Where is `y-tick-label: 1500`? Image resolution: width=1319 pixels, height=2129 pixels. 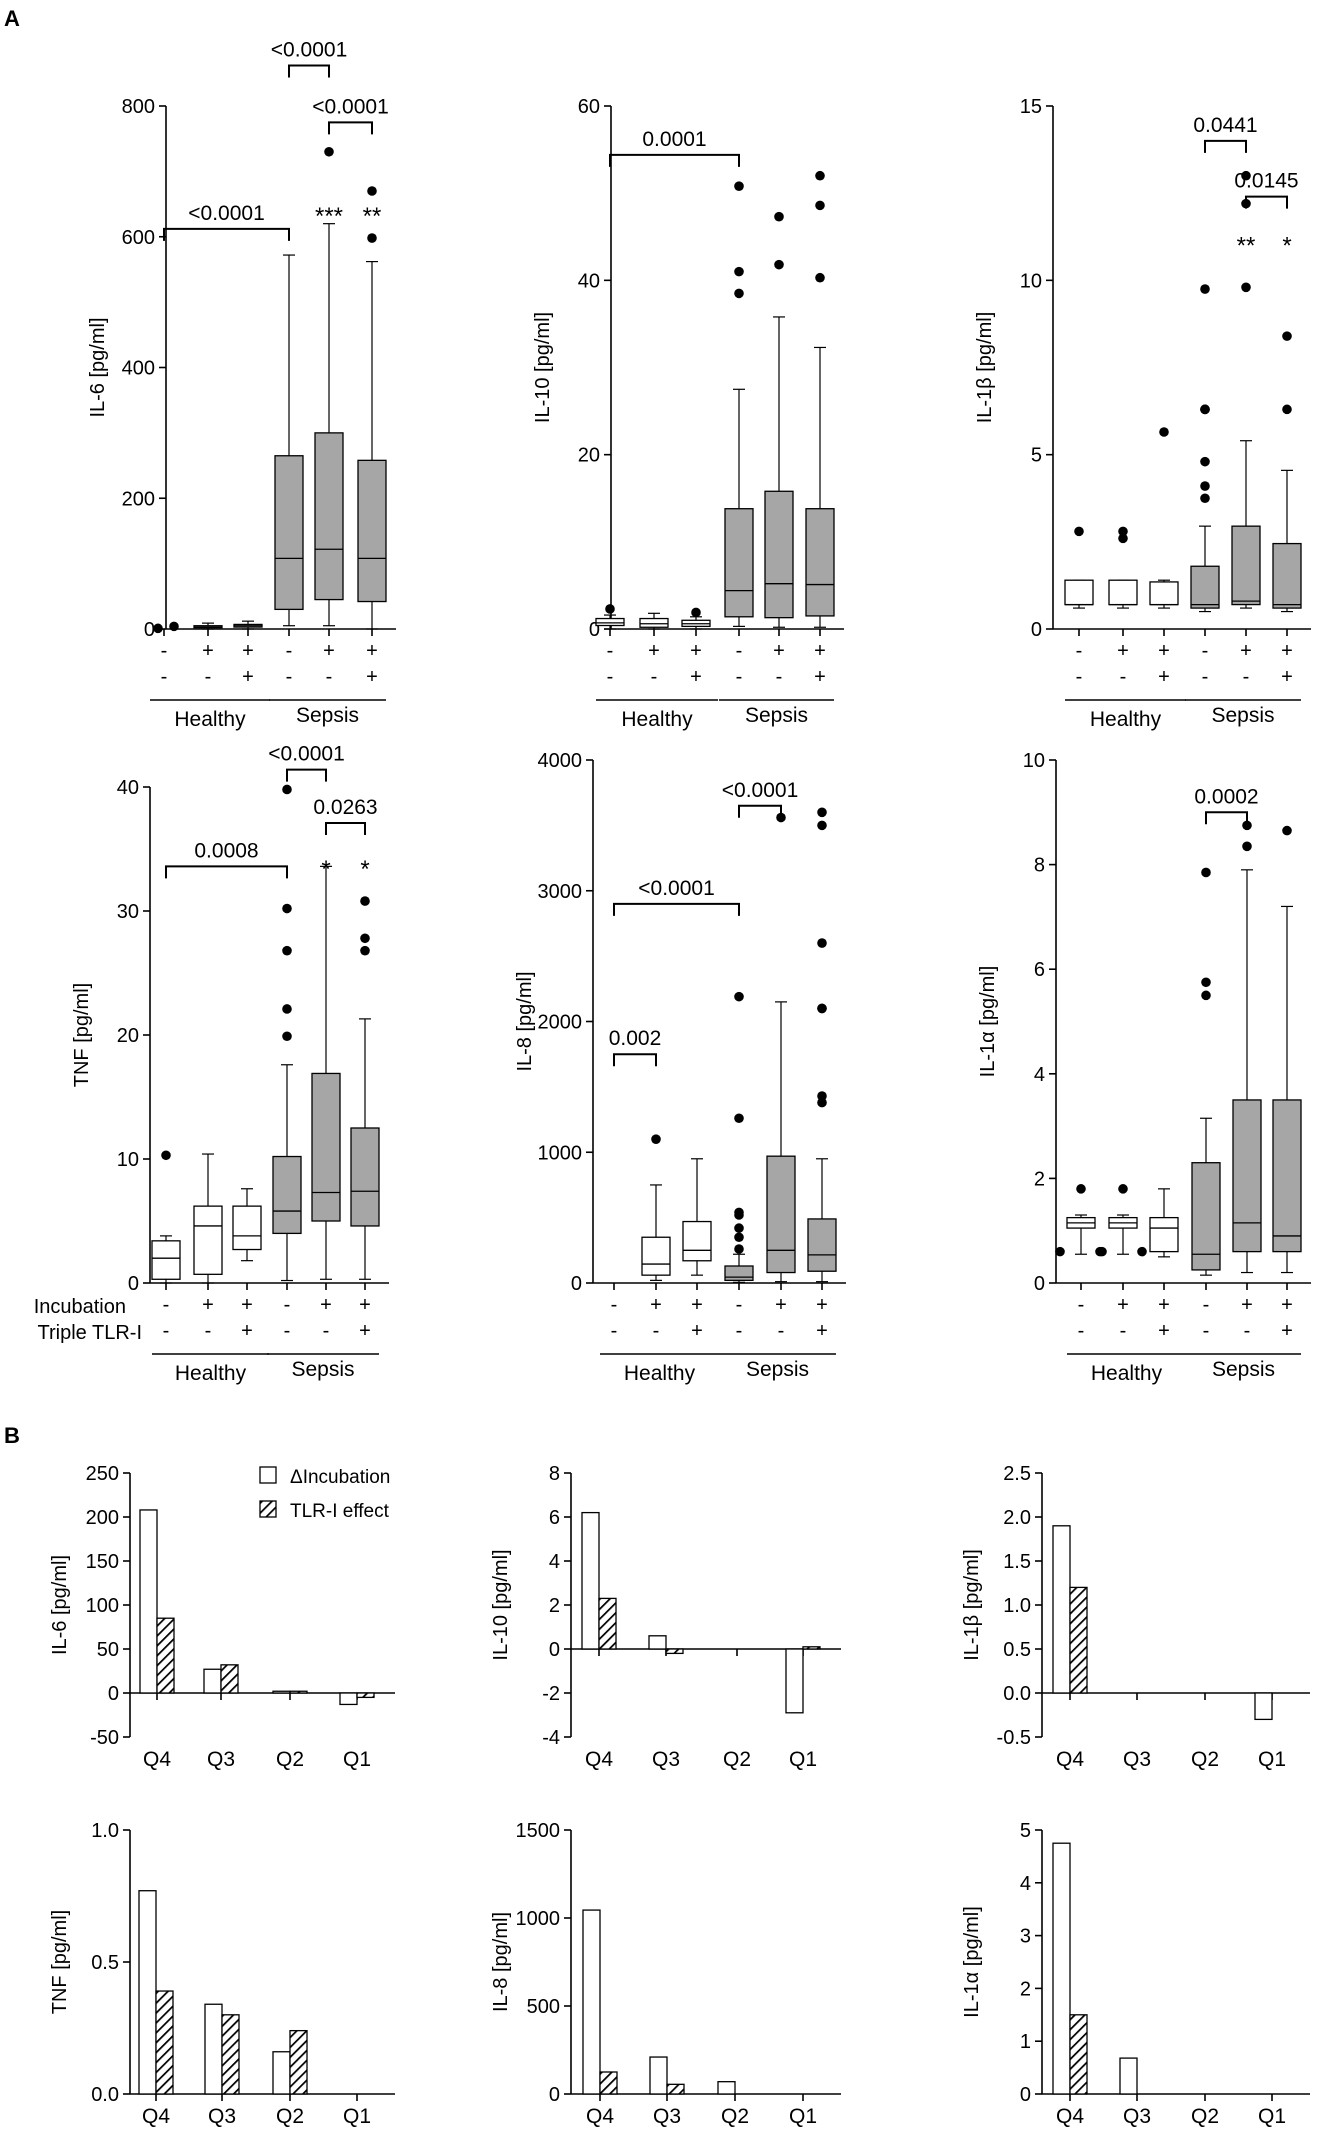
y-tick-label: 1500 is located at coordinates (538, 1831).